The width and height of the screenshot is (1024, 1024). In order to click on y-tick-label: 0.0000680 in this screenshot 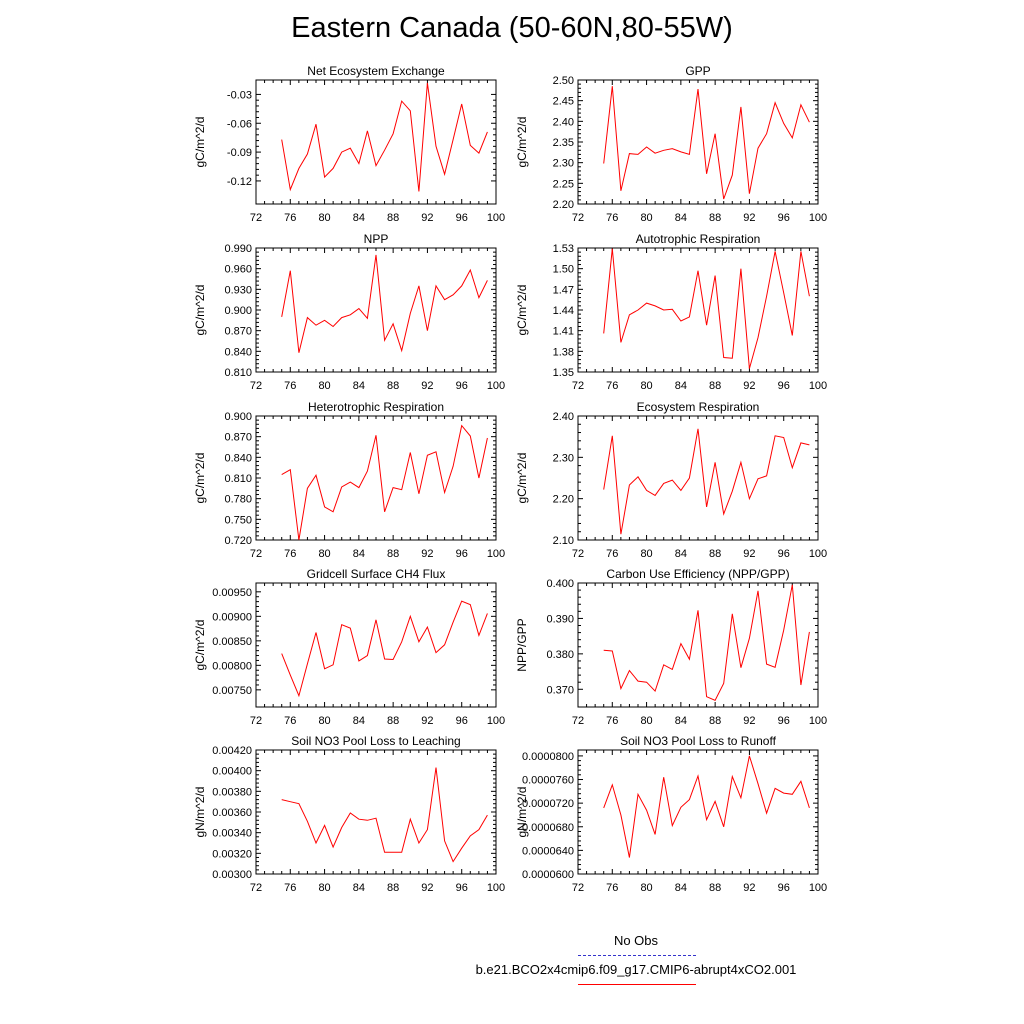, I will do `click(548, 828)`.